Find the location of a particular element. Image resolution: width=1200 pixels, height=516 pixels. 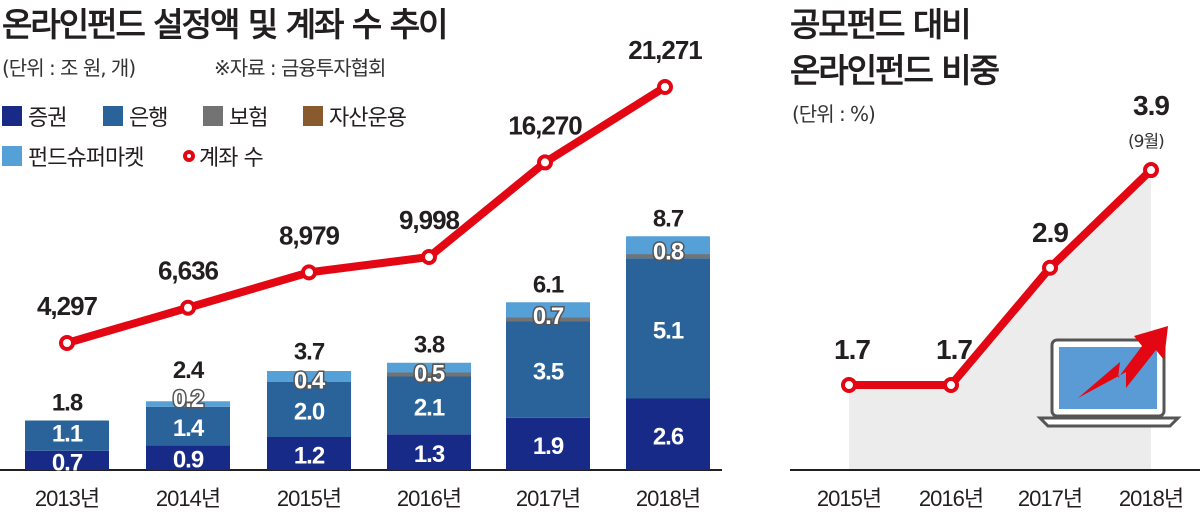

legend-securities: 증권 is located at coordinates (34, 116).